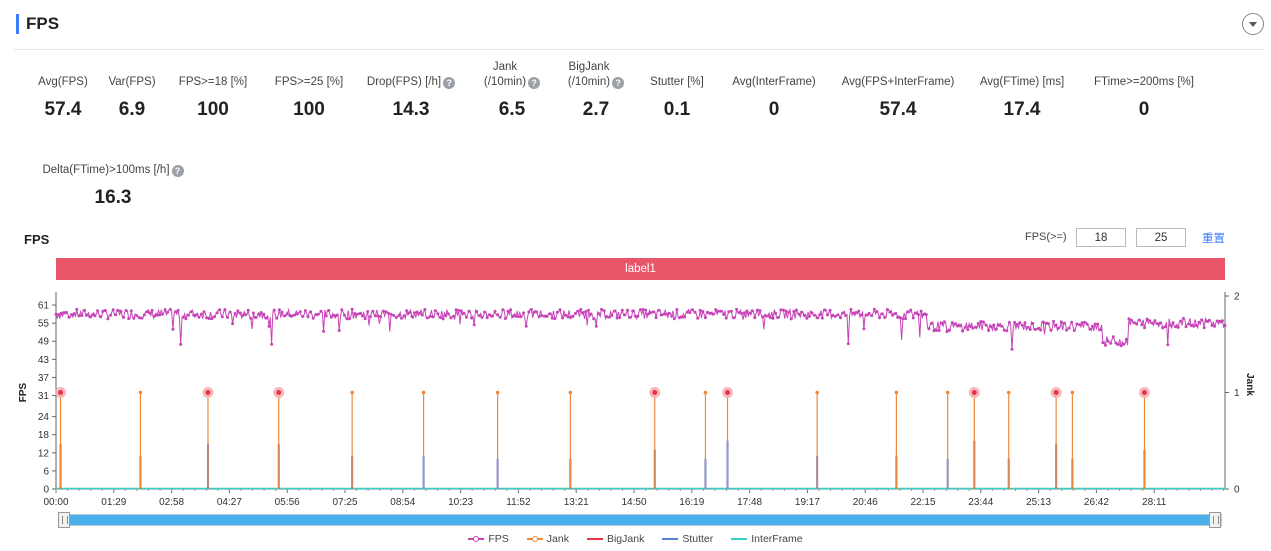 The width and height of the screenshot is (1271, 551). What do you see at coordinates (777, 539) in the screenshot?
I see `legend-label: InterFrame` at bounding box center [777, 539].